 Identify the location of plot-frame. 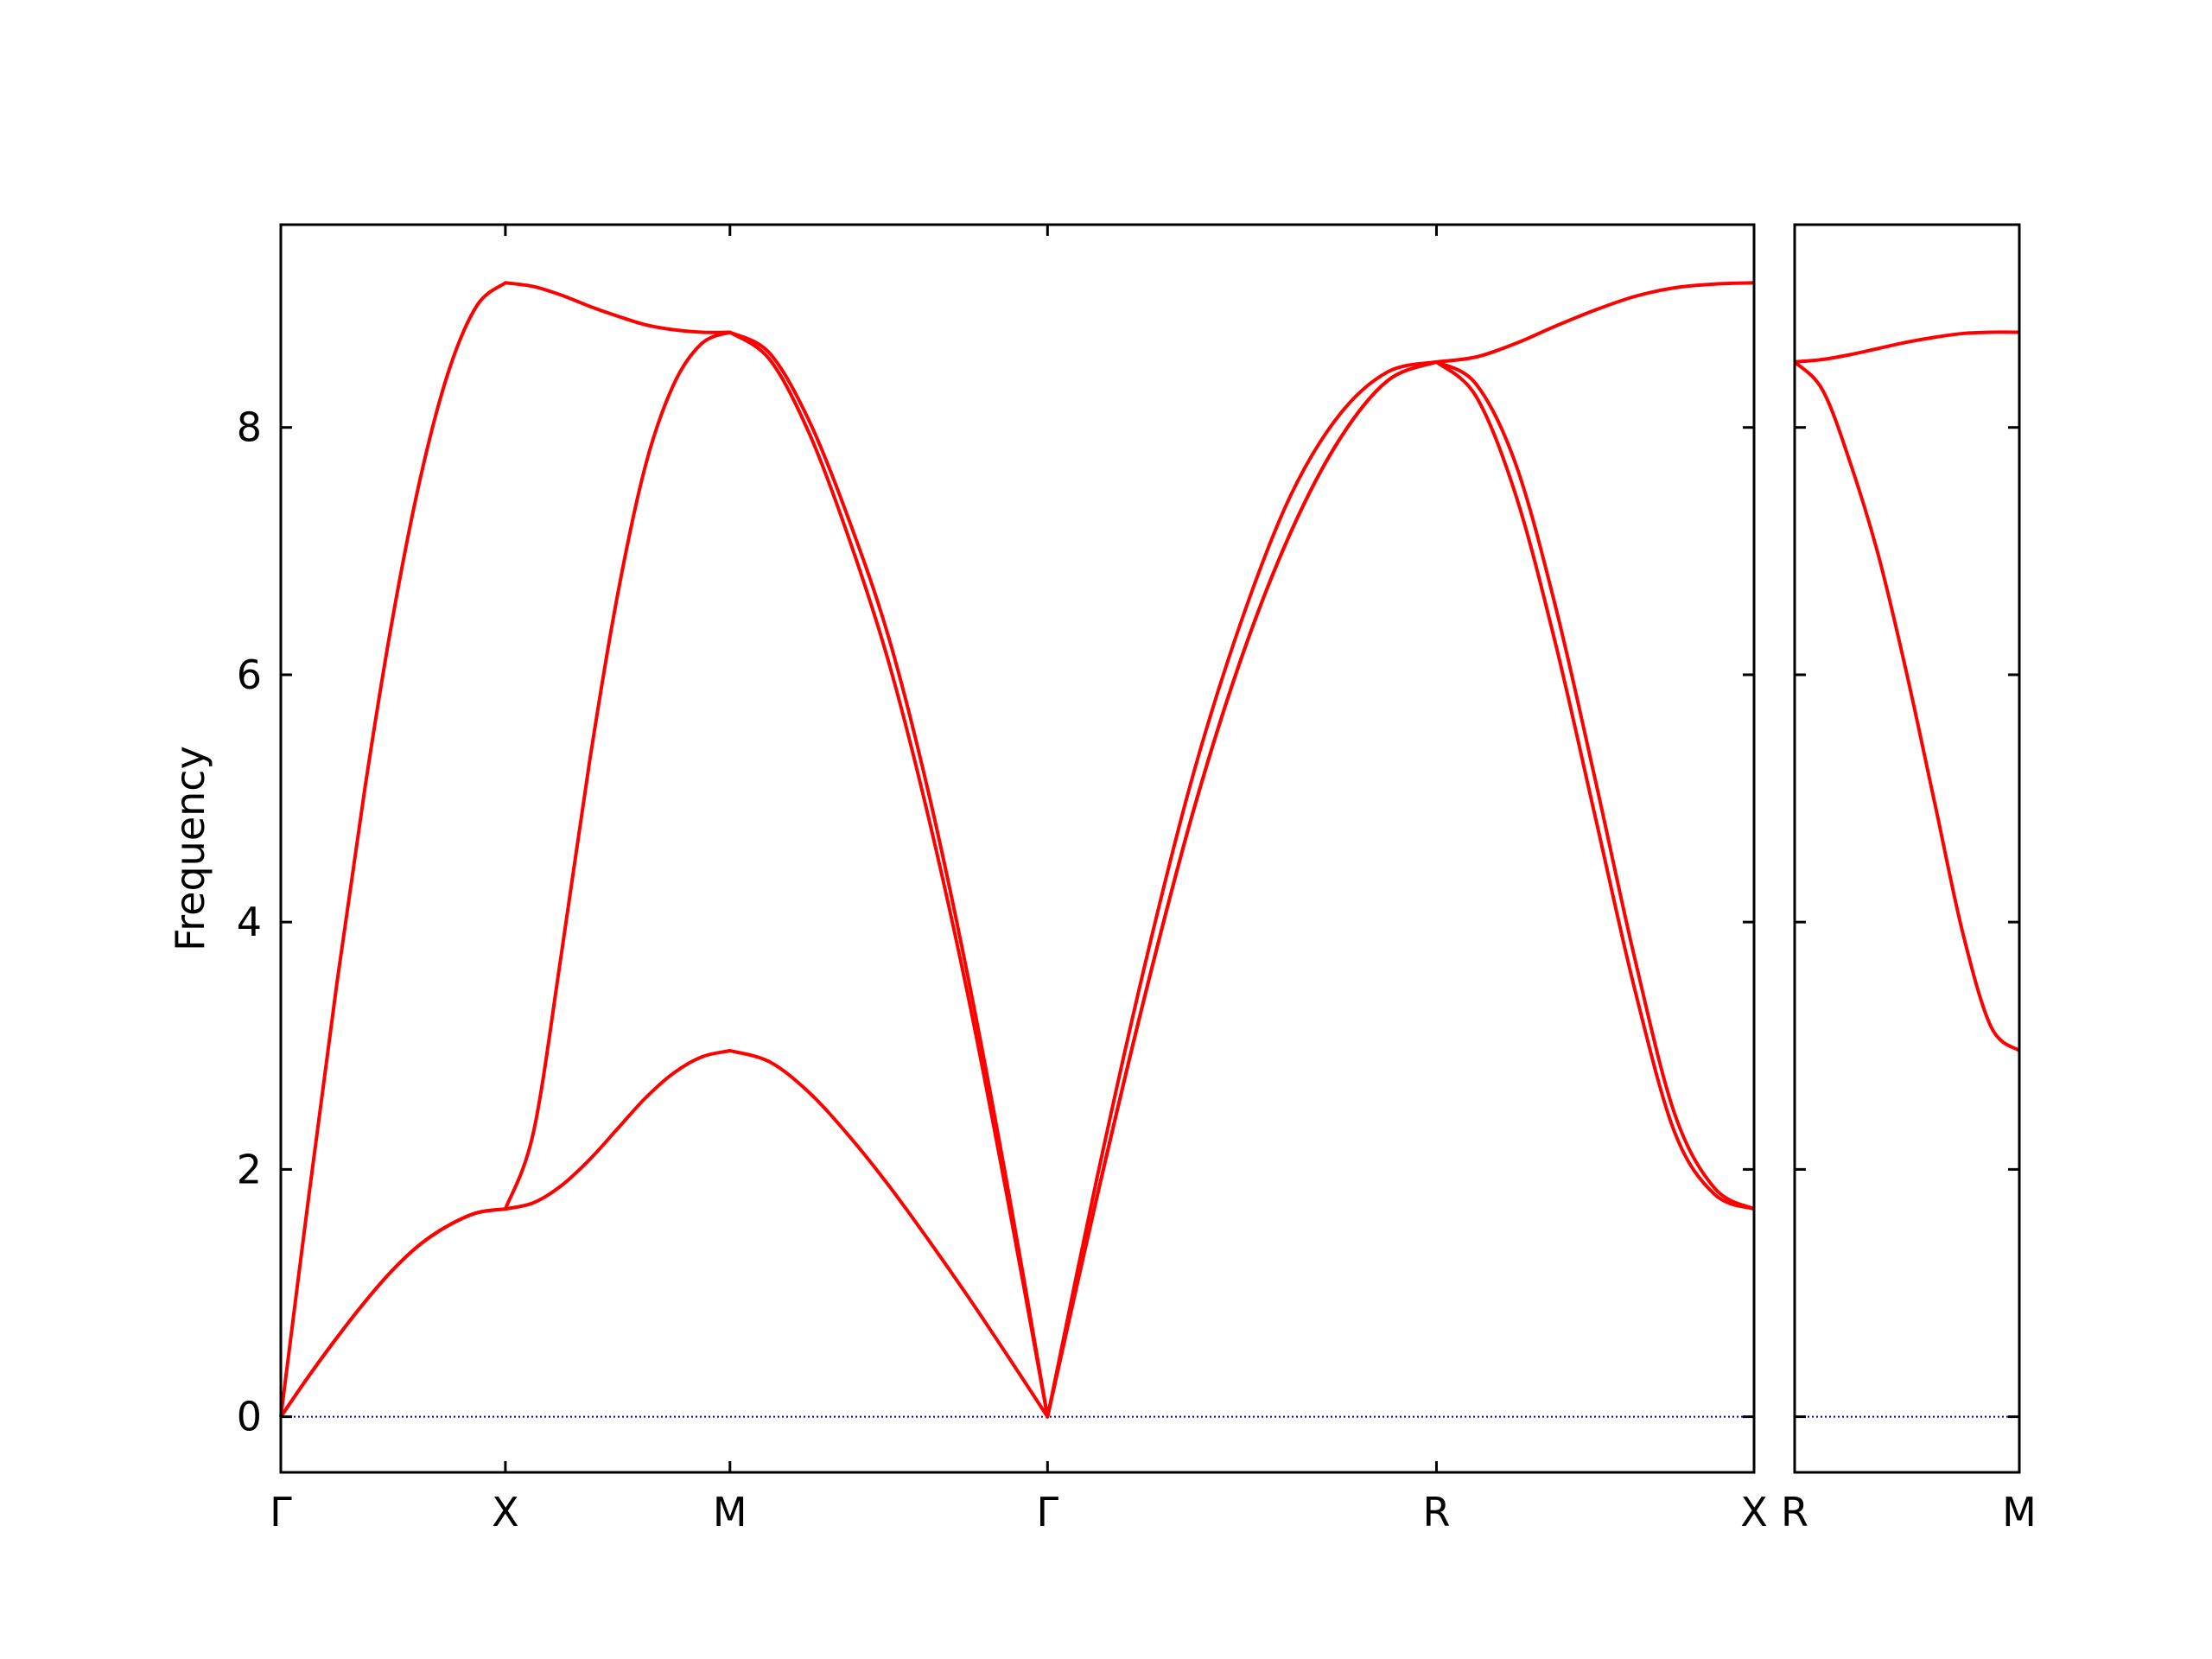
(1907, 848).